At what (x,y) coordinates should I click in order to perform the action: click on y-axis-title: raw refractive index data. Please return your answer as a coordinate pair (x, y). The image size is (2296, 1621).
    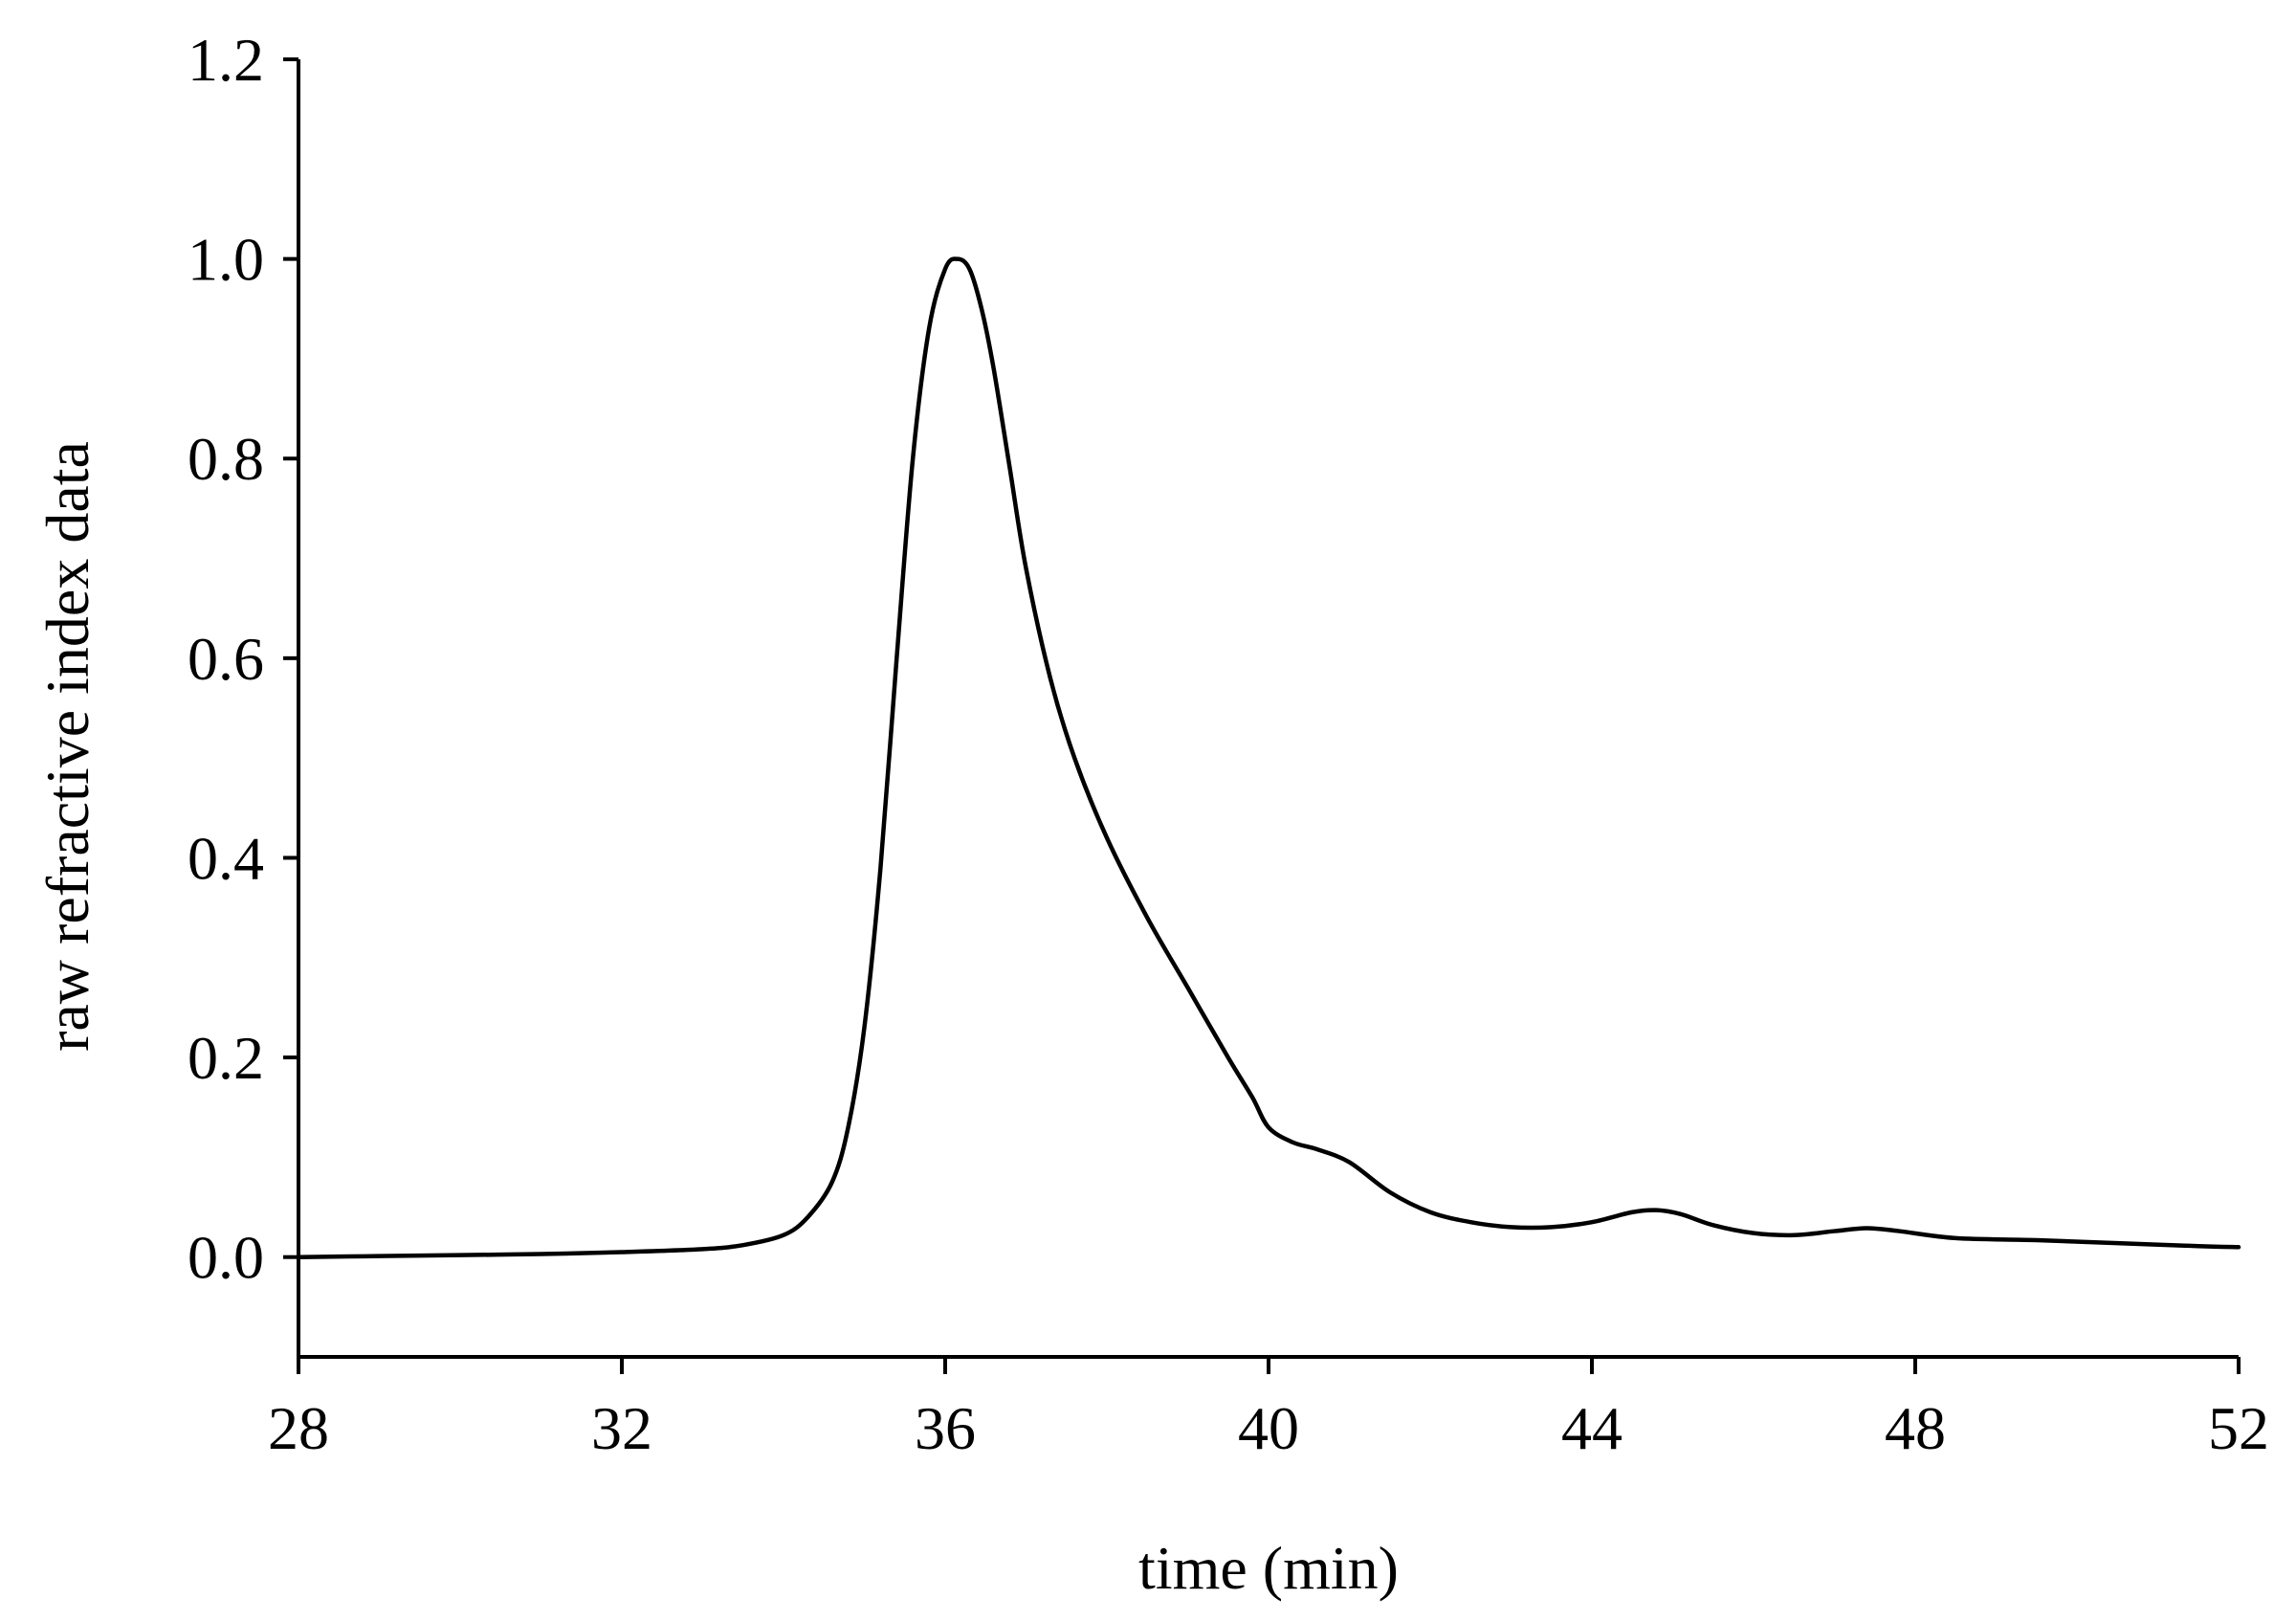
    Looking at the image, I should click on (67, 746).